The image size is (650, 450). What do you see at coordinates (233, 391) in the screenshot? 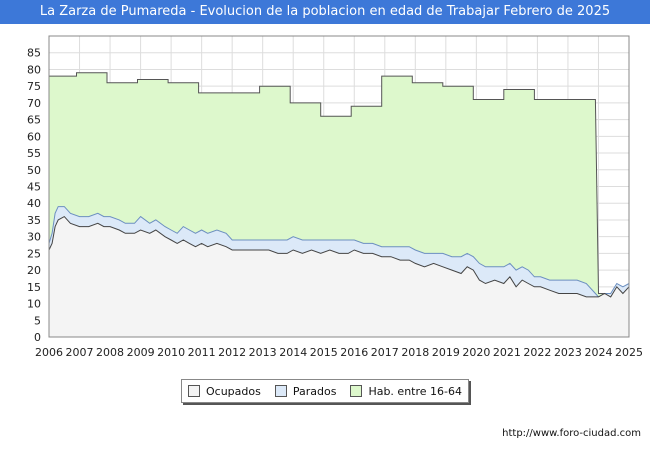
I see `legend-label-ocupados: Ocupados` at bounding box center [233, 391].